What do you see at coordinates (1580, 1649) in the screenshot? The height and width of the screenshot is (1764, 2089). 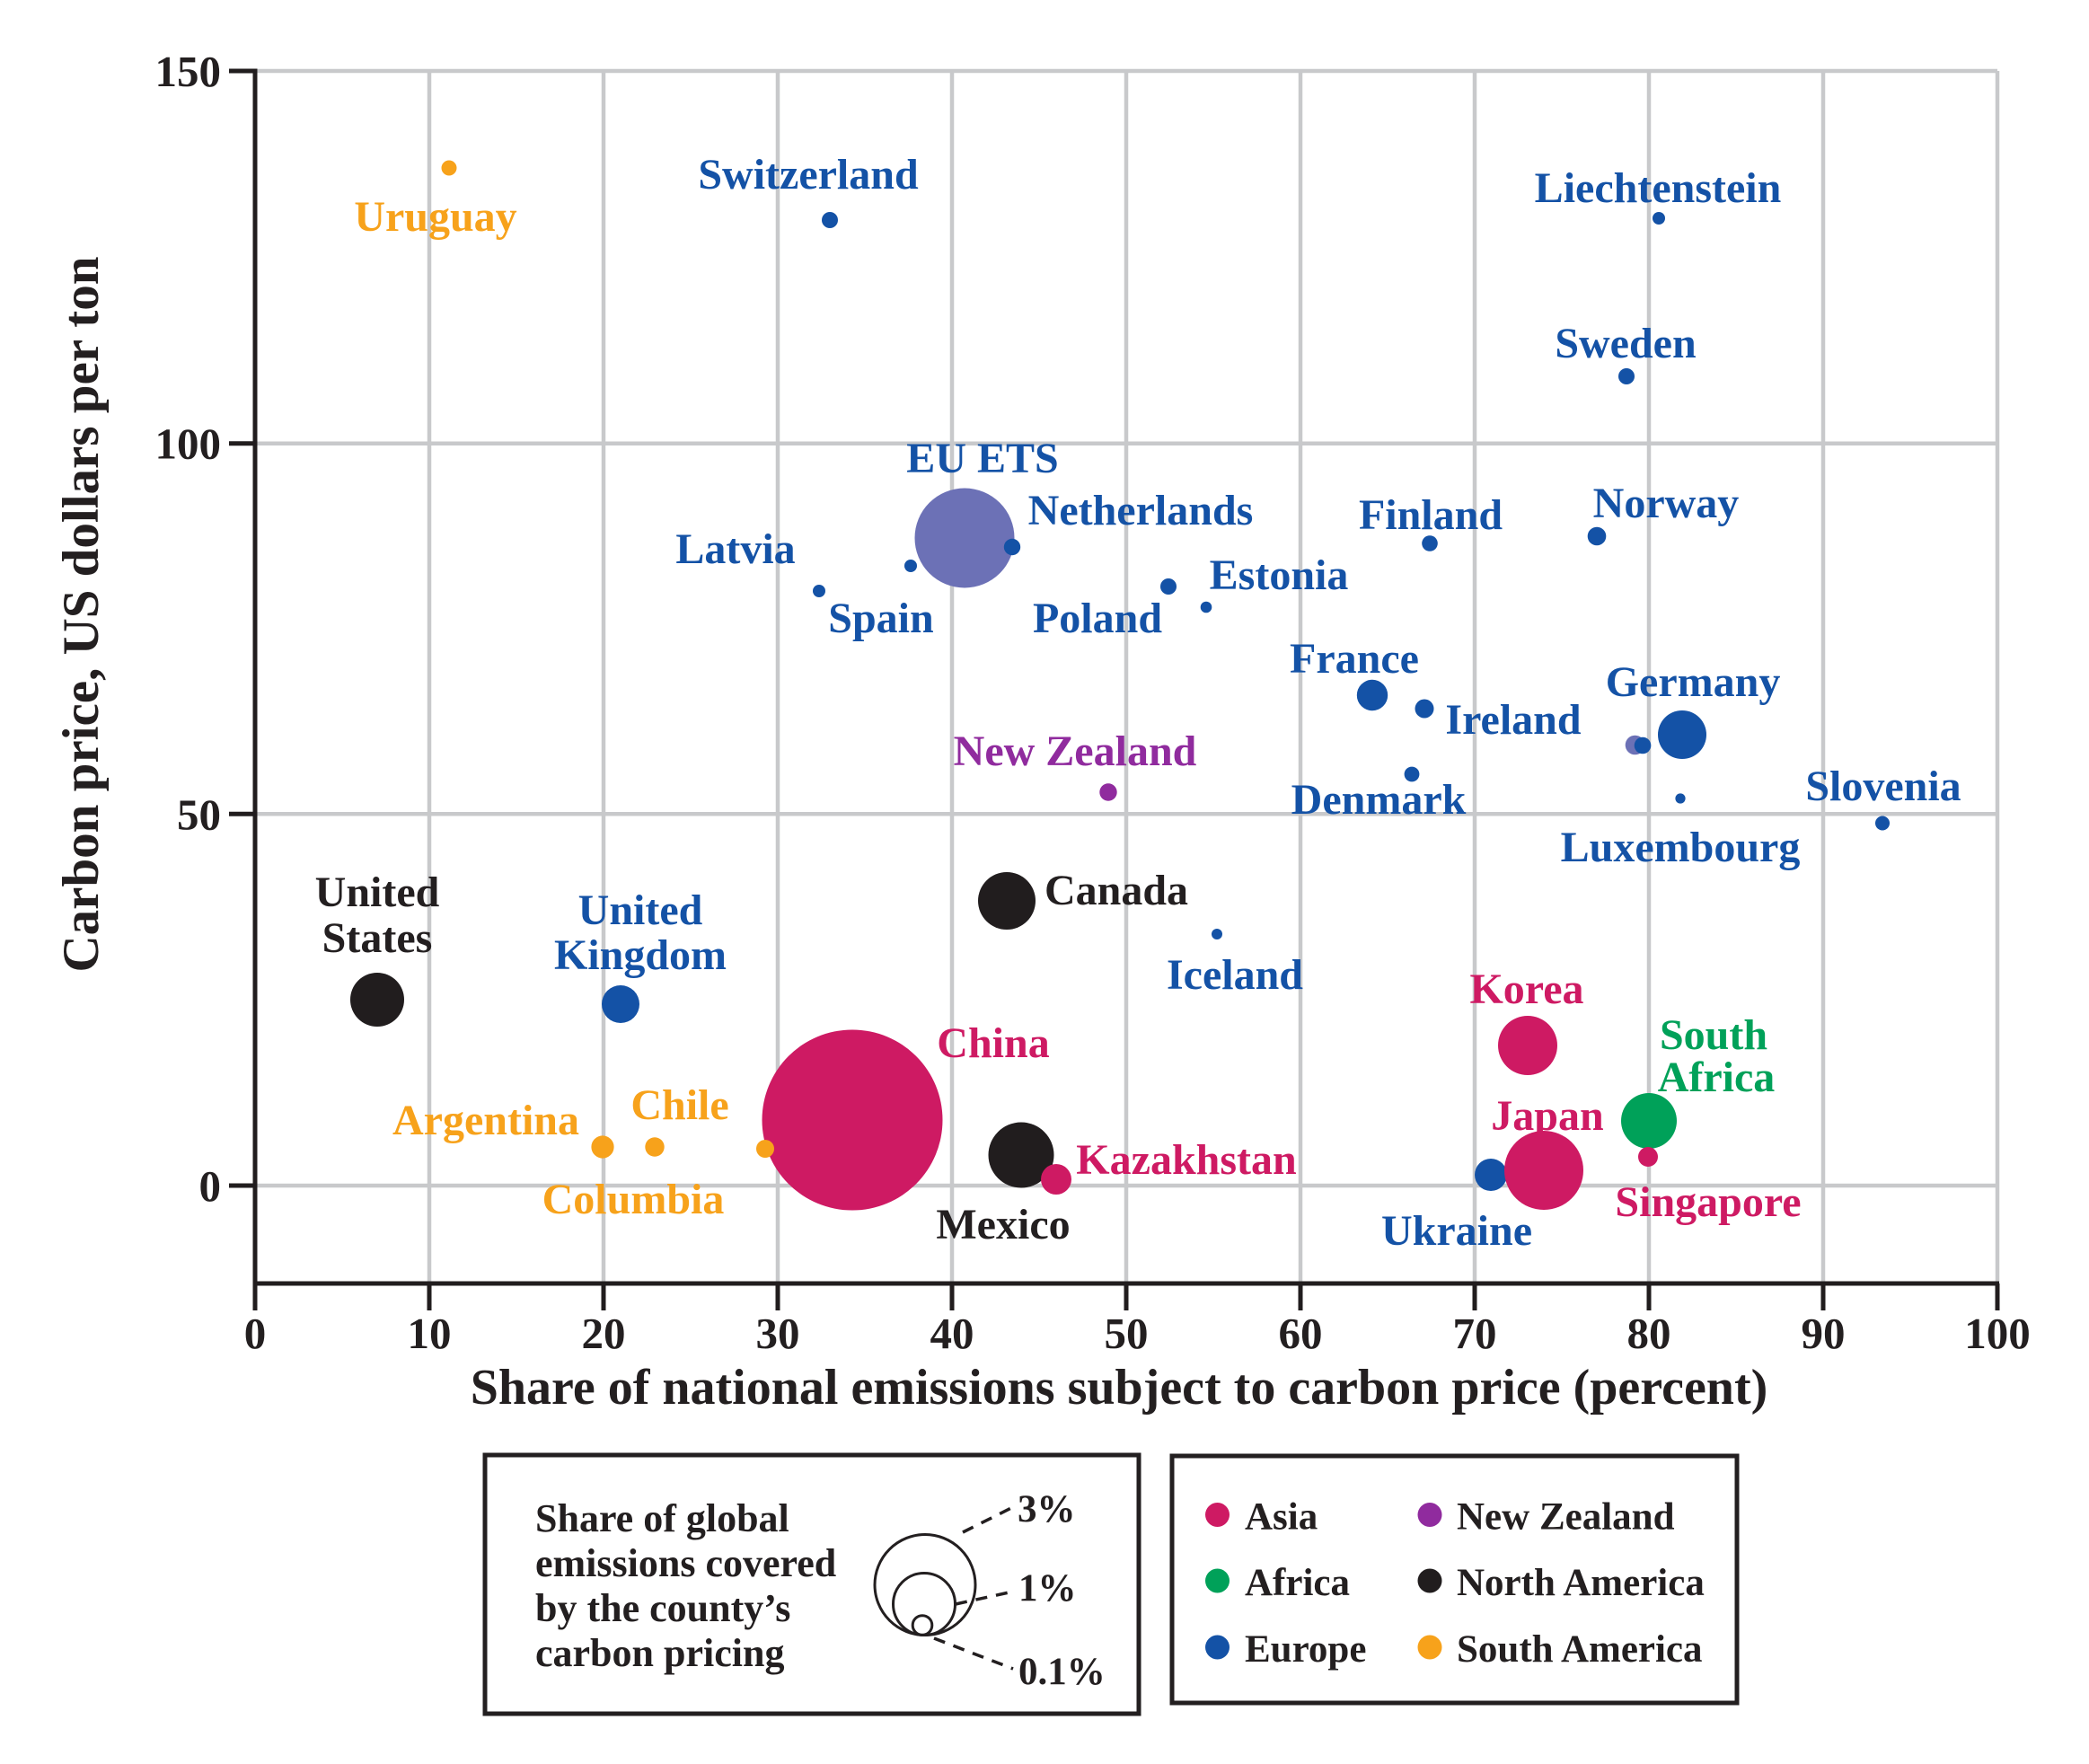 I see `svg-text: South America` at bounding box center [1580, 1649].